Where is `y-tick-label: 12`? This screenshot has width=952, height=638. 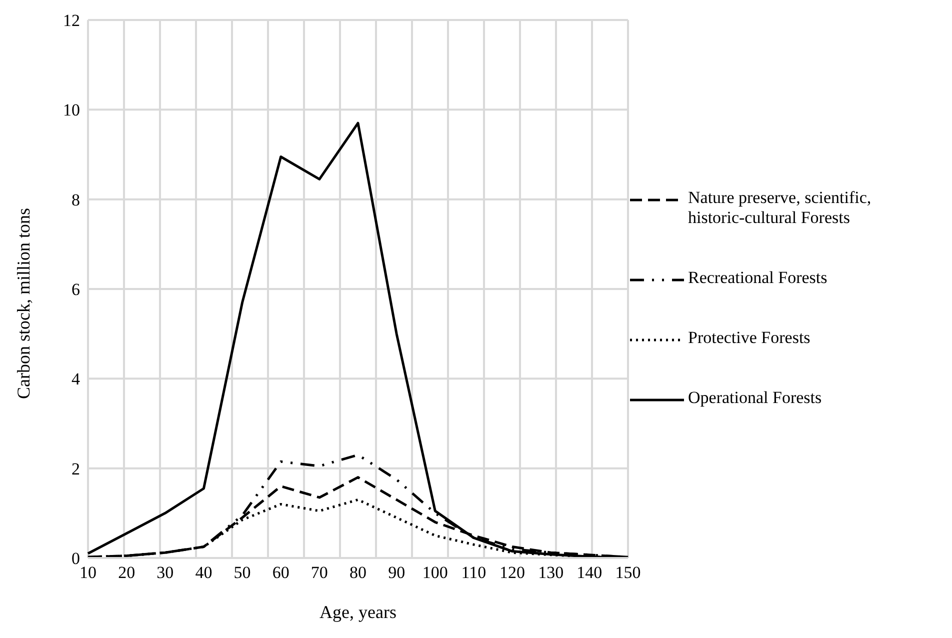
y-tick-label: 12 is located at coordinates (71, 20).